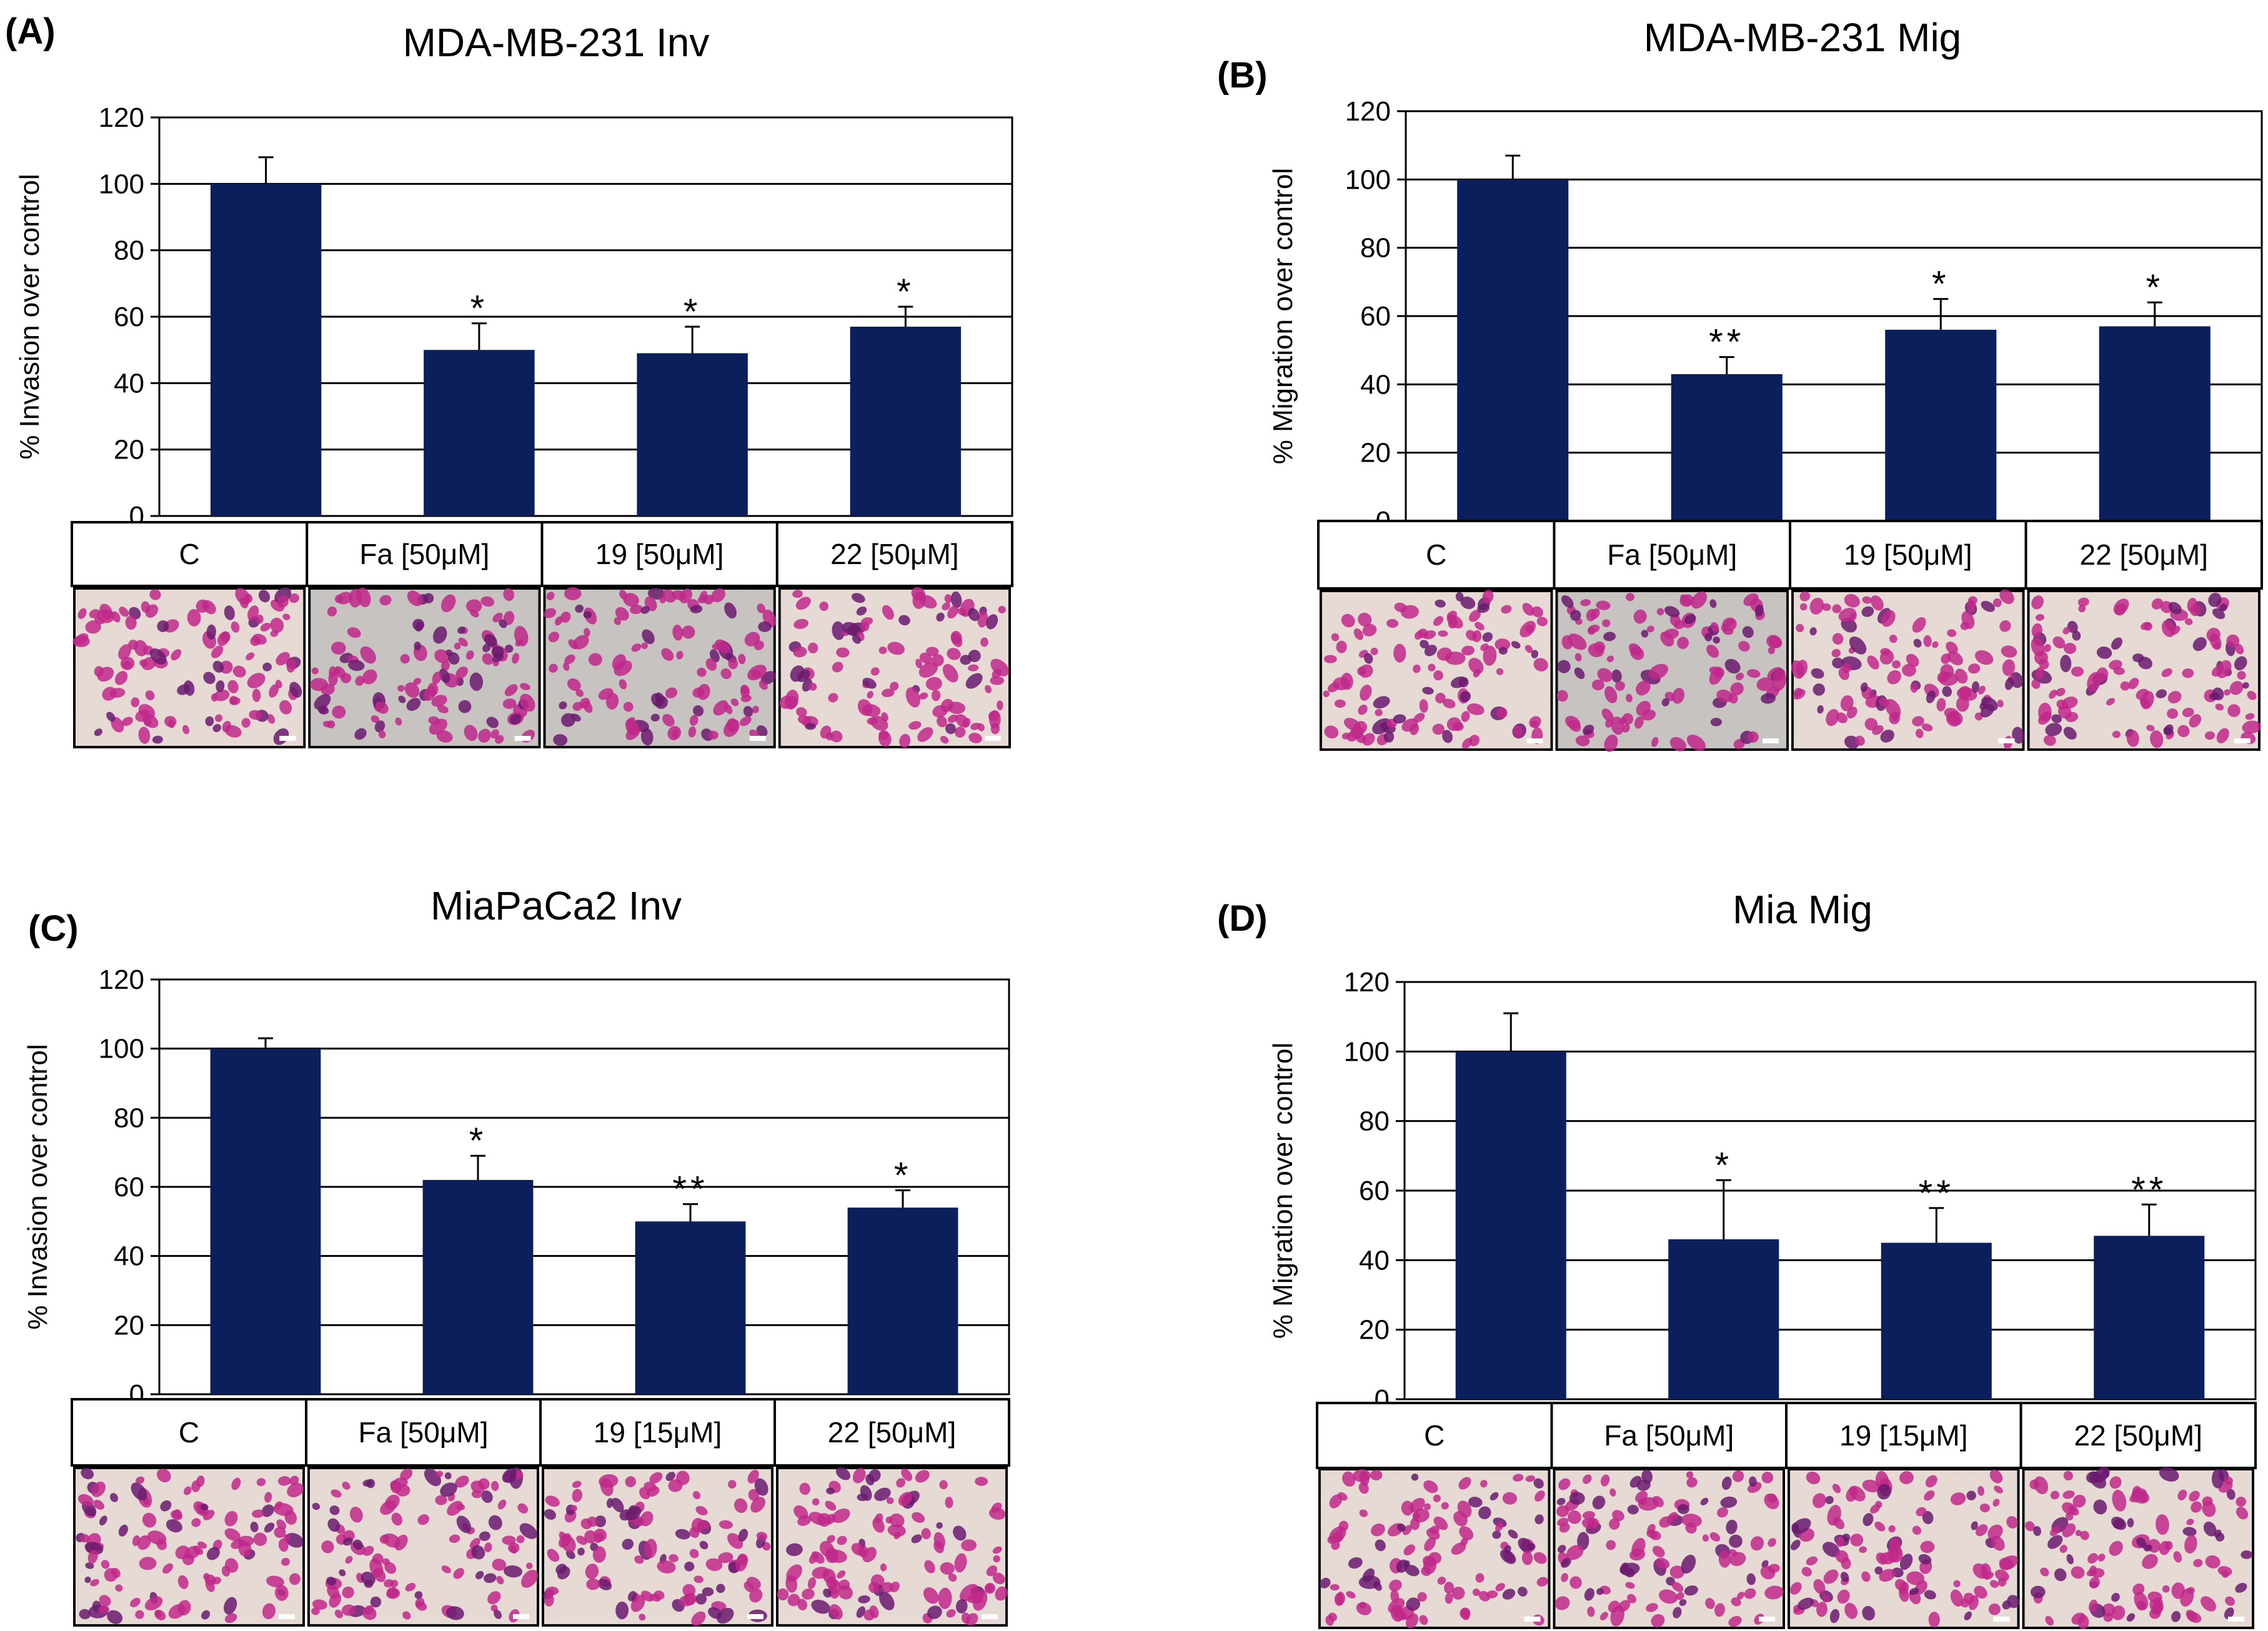  What do you see at coordinates (1803, 37) in the screenshot?
I see `chart-title: MDA-MB-231 Mig` at bounding box center [1803, 37].